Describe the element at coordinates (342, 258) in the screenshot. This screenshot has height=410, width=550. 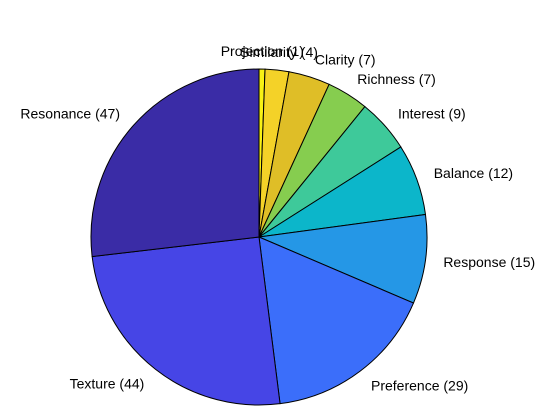
I see `pie-slice-response` at that location.